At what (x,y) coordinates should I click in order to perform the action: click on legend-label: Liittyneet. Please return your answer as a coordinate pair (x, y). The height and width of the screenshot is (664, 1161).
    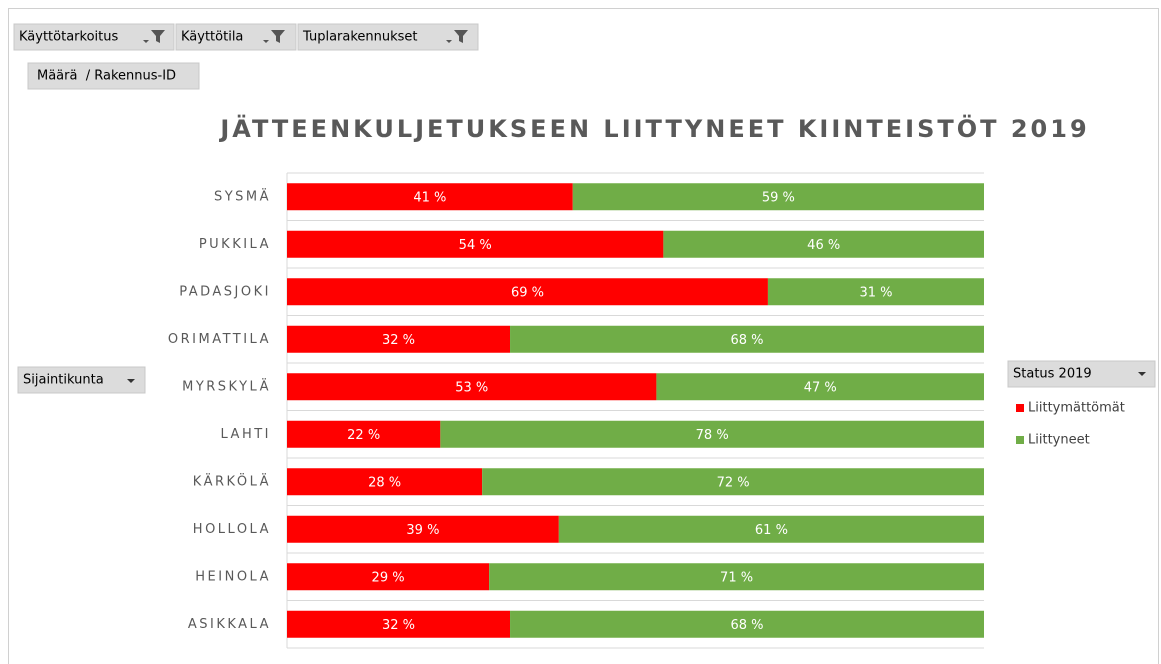
    Looking at the image, I should click on (1059, 440).